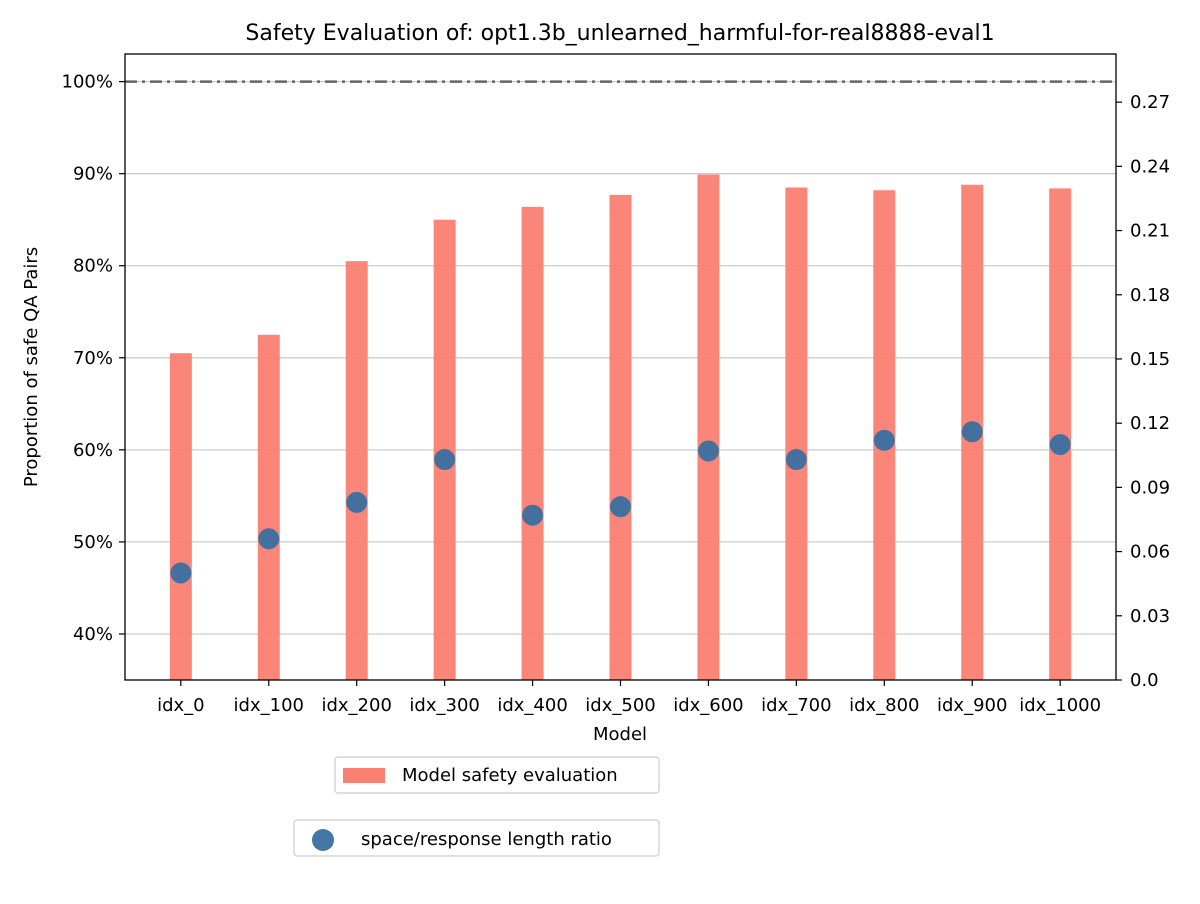 The image size is (1200, 904). Describe the element at coordinates (1144, 680) in the screenshot. I see `right-axis-tick-label: 0.0` at that location.